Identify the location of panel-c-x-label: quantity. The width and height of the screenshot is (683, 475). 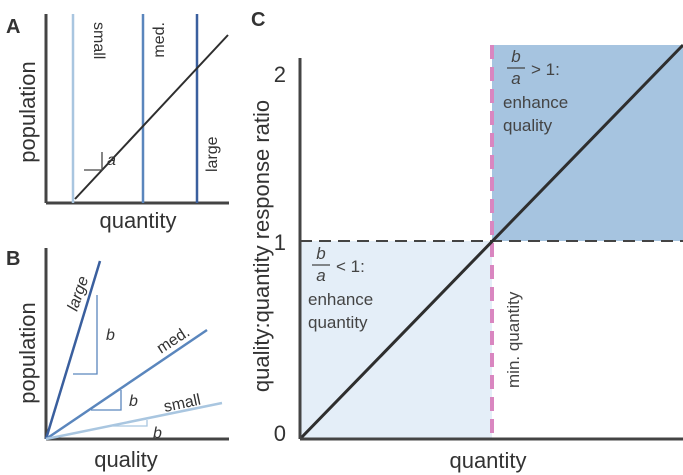
(487, 460).